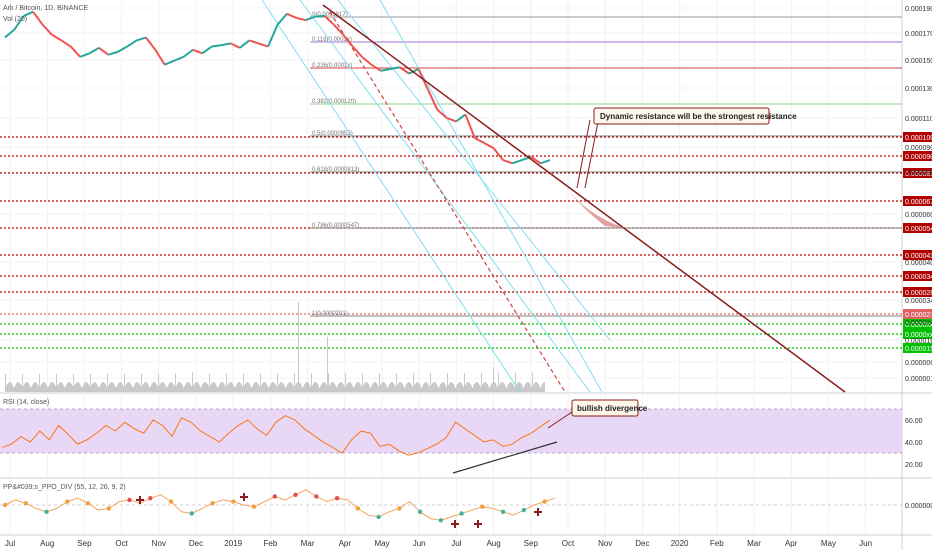 The width and height of the screenshot is (932, 550). Describe the element at coordinates (335, 226) in the screenshot. I see `fib-label: 0.786(0.0000547)` at that location.